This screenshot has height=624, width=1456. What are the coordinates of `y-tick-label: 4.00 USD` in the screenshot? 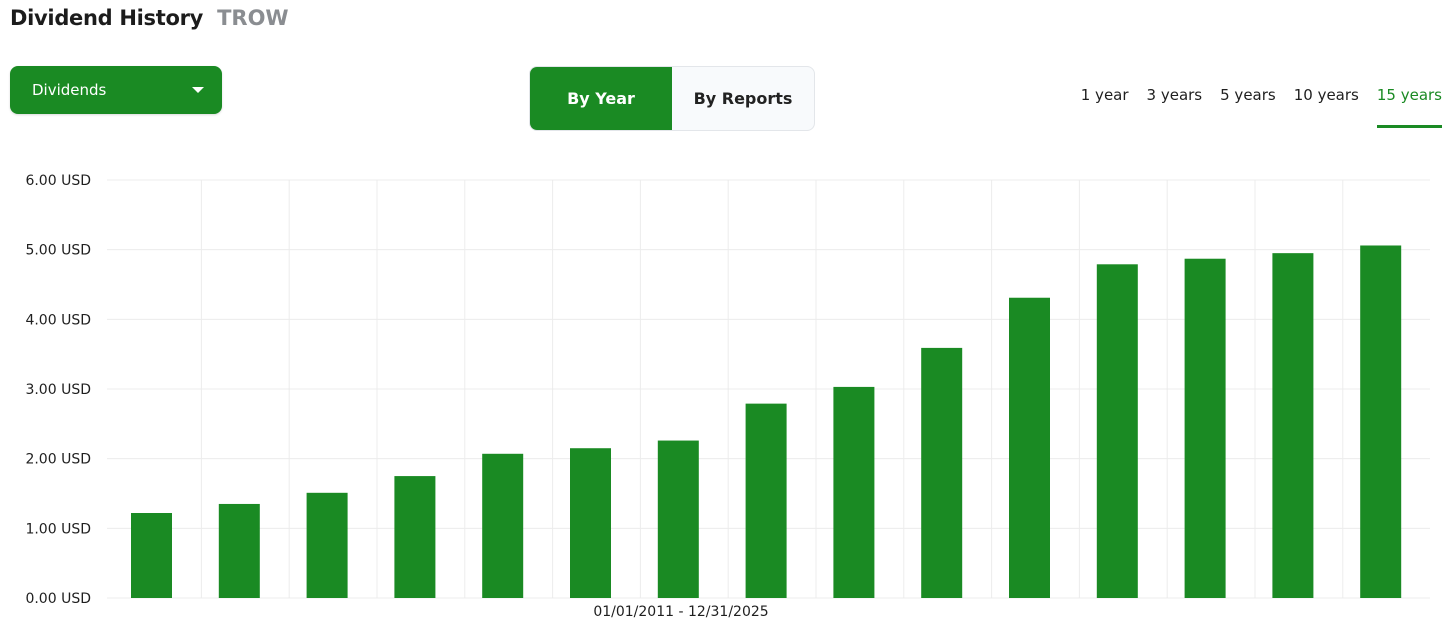 It's located at (58, 320).